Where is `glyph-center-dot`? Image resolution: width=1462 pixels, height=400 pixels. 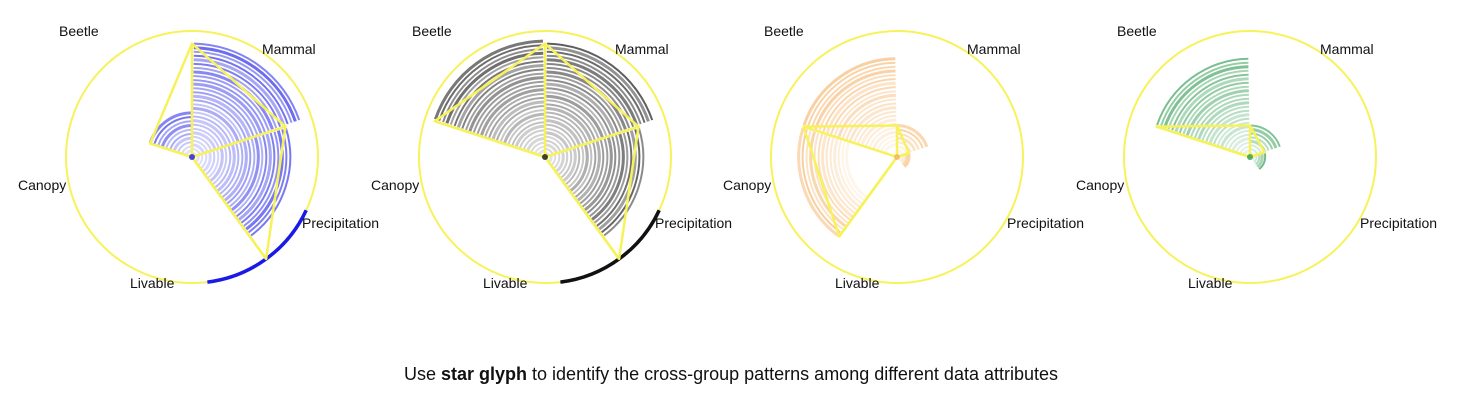 glyph-center-dot is located at coordinates (1250, 157).